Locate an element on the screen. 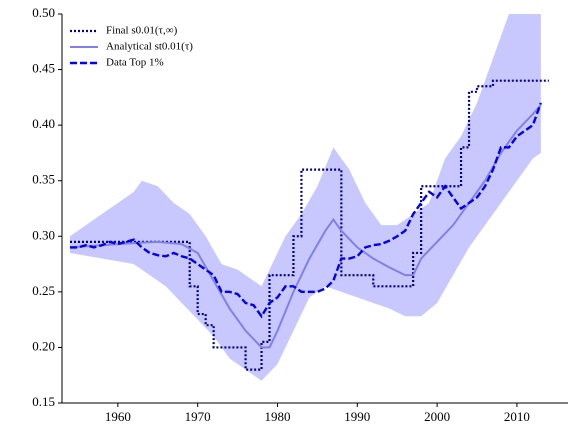 The height and width of the screenshot is (426, 568). y-tick-label: 0.15 is located at coordinates (43, 401).